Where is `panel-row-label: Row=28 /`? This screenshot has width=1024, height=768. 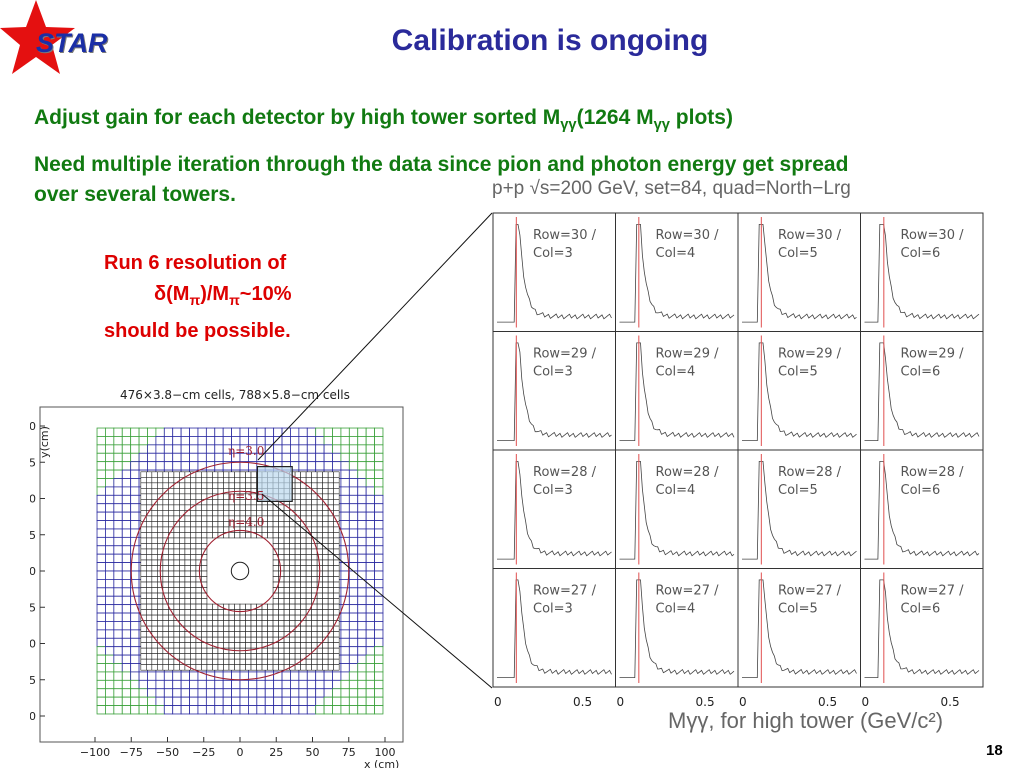
panel-row-label: Row=28 / is located at coordinates (933, 472).